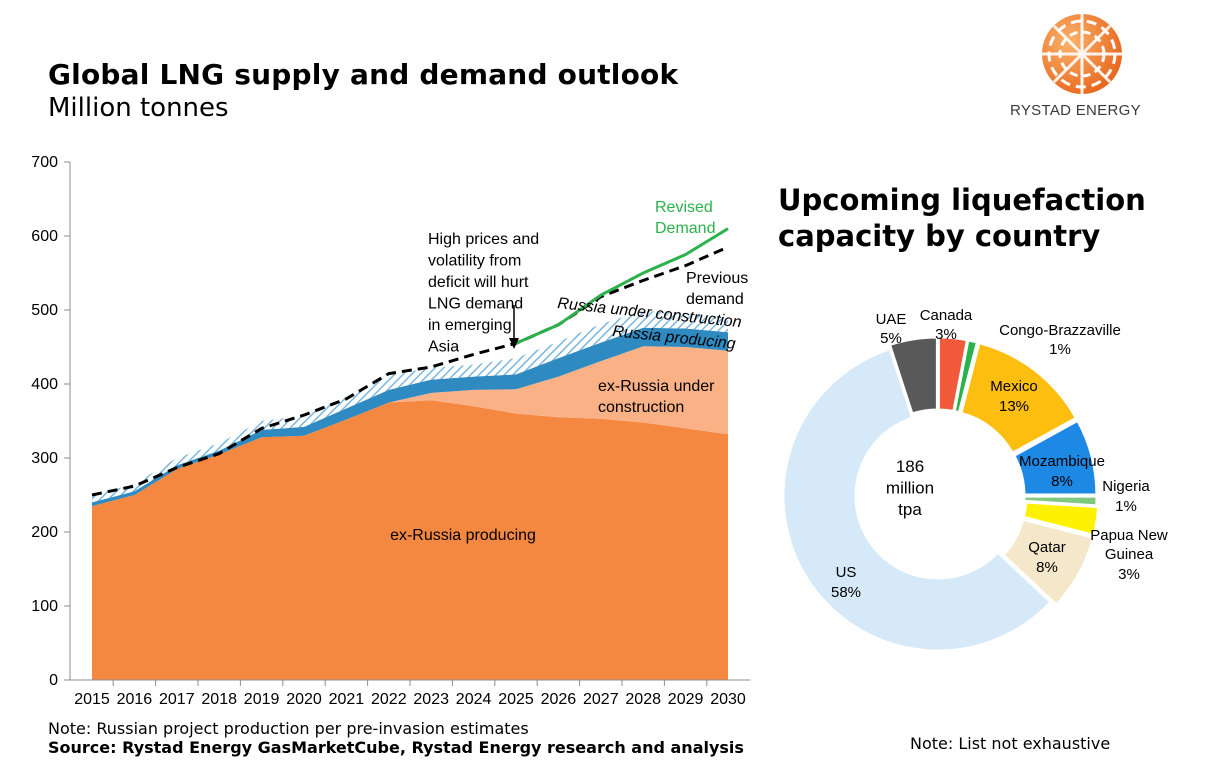 Image resolution: width=1219 pixels, height=778 pixels. I want to click on x-tick-label: 2028, so click(643, 699).